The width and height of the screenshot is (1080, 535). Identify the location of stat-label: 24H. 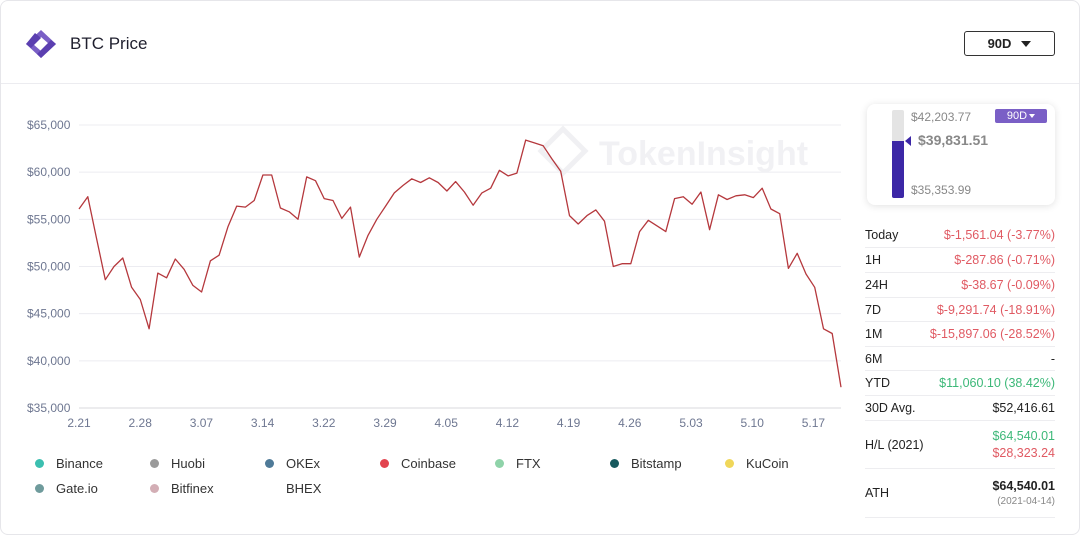
(876, 285).